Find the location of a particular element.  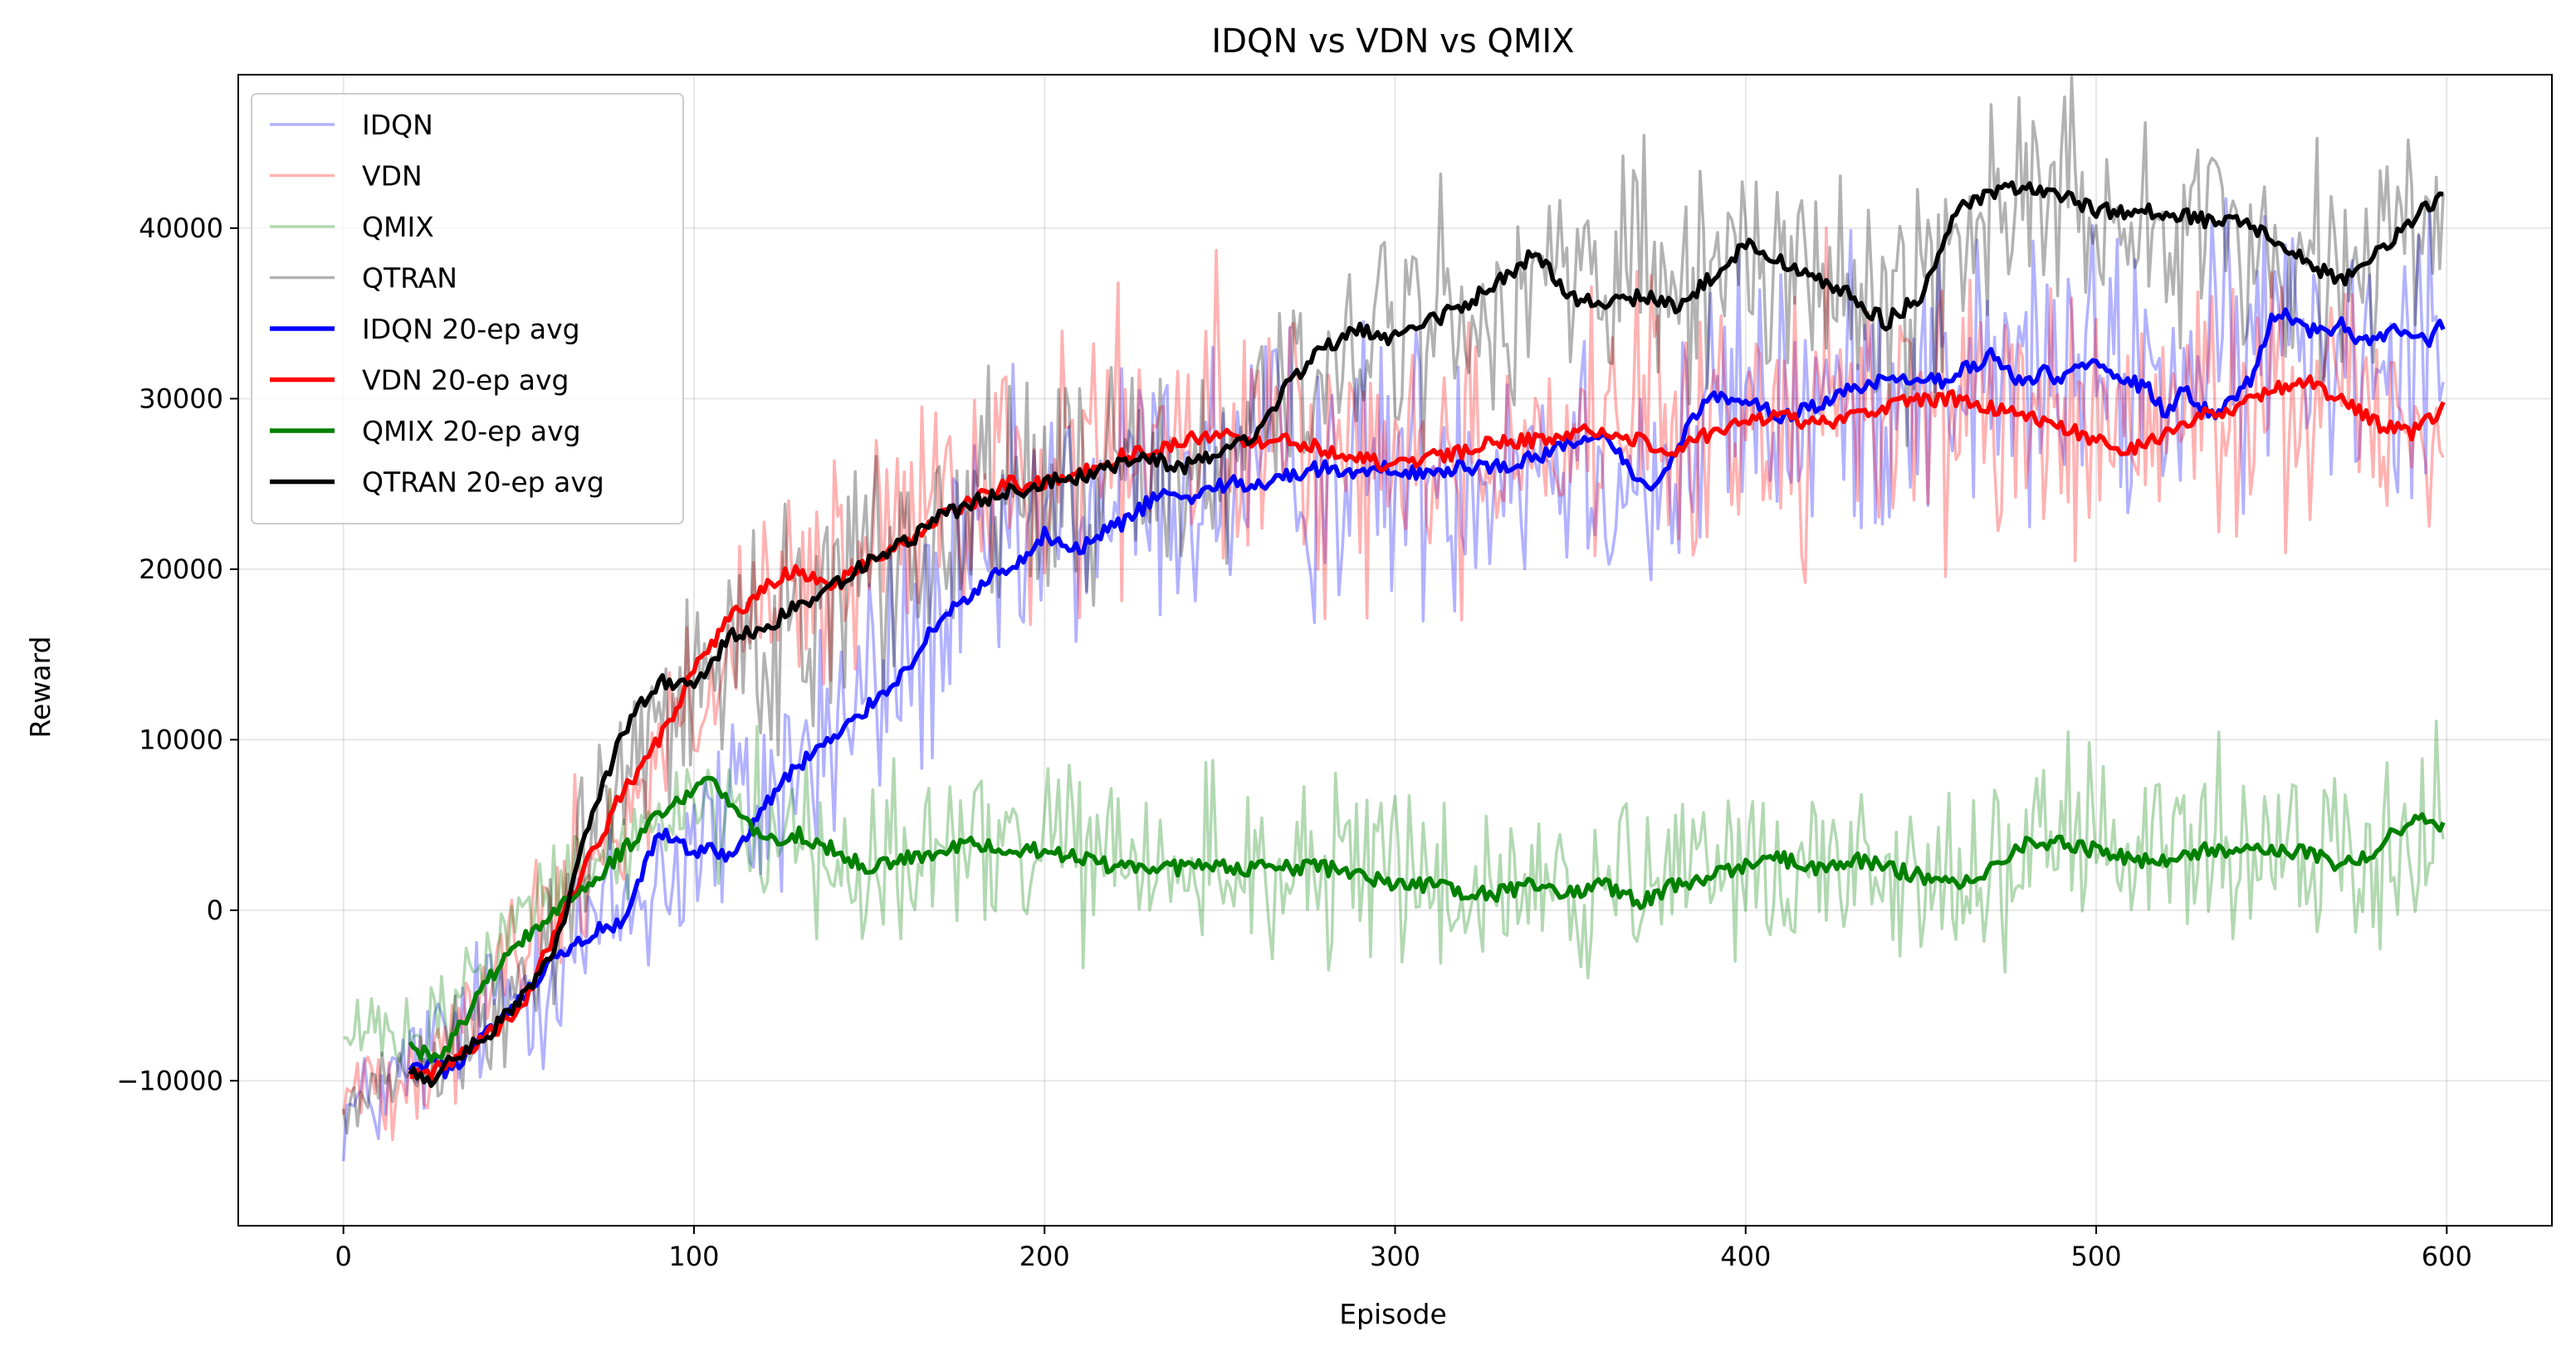

legend-label-vdn-20-ep-avg: VDN 20-ep avg is located at coordinates (465, 380).